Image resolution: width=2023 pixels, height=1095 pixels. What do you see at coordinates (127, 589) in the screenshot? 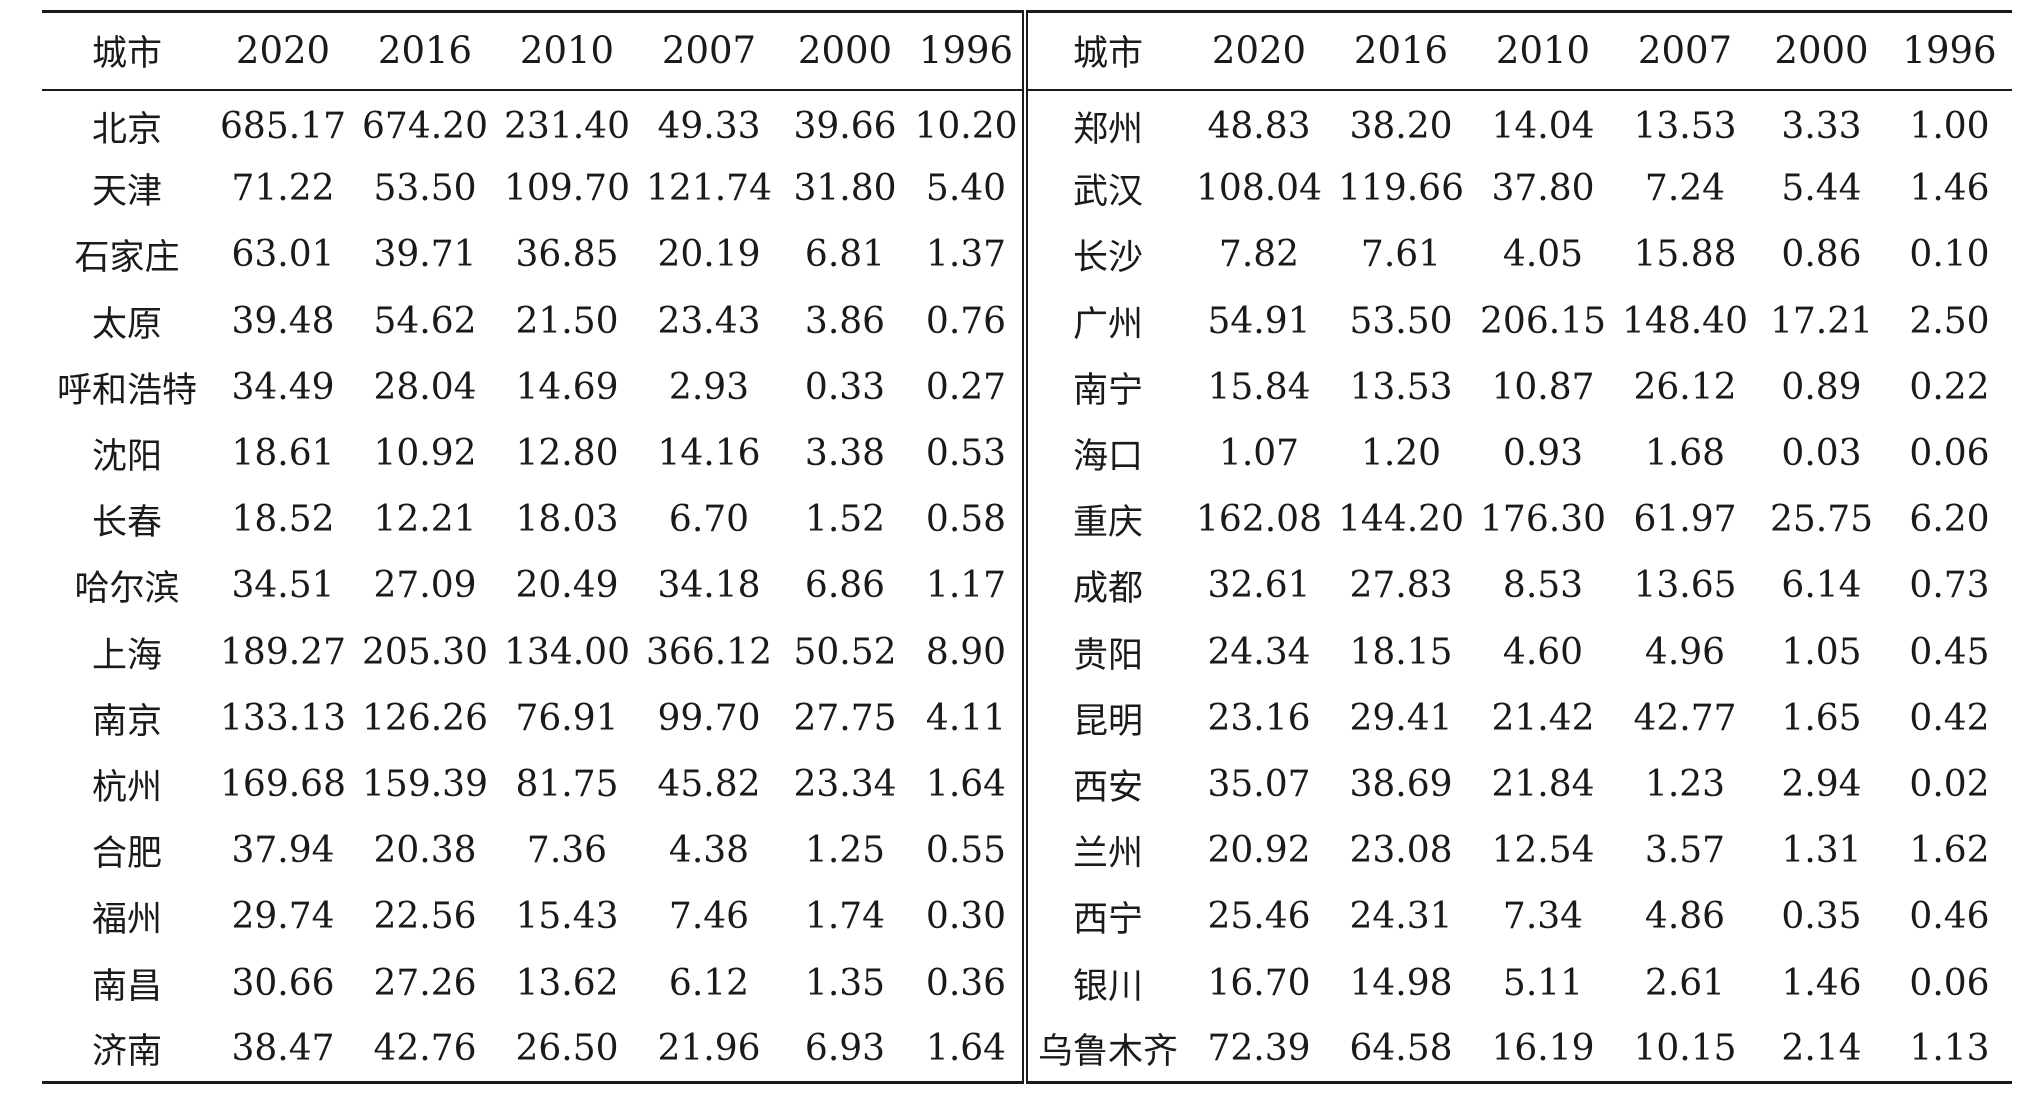
I see `city-name-cell: 哈尔滨` at bounding box center [127, 589].